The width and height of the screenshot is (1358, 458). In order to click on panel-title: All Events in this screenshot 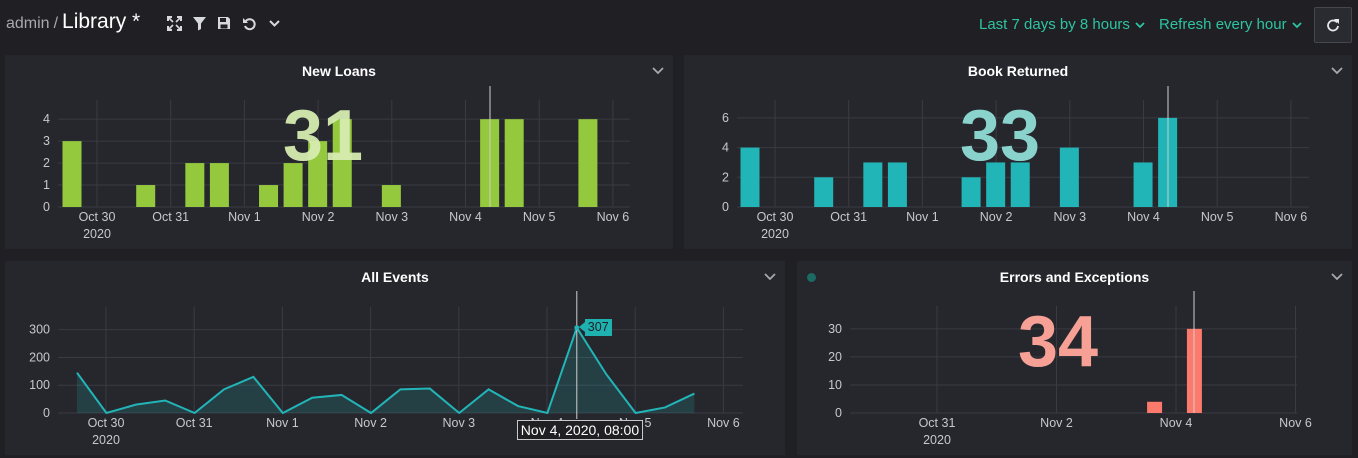, I will do `click(395, 277)`.